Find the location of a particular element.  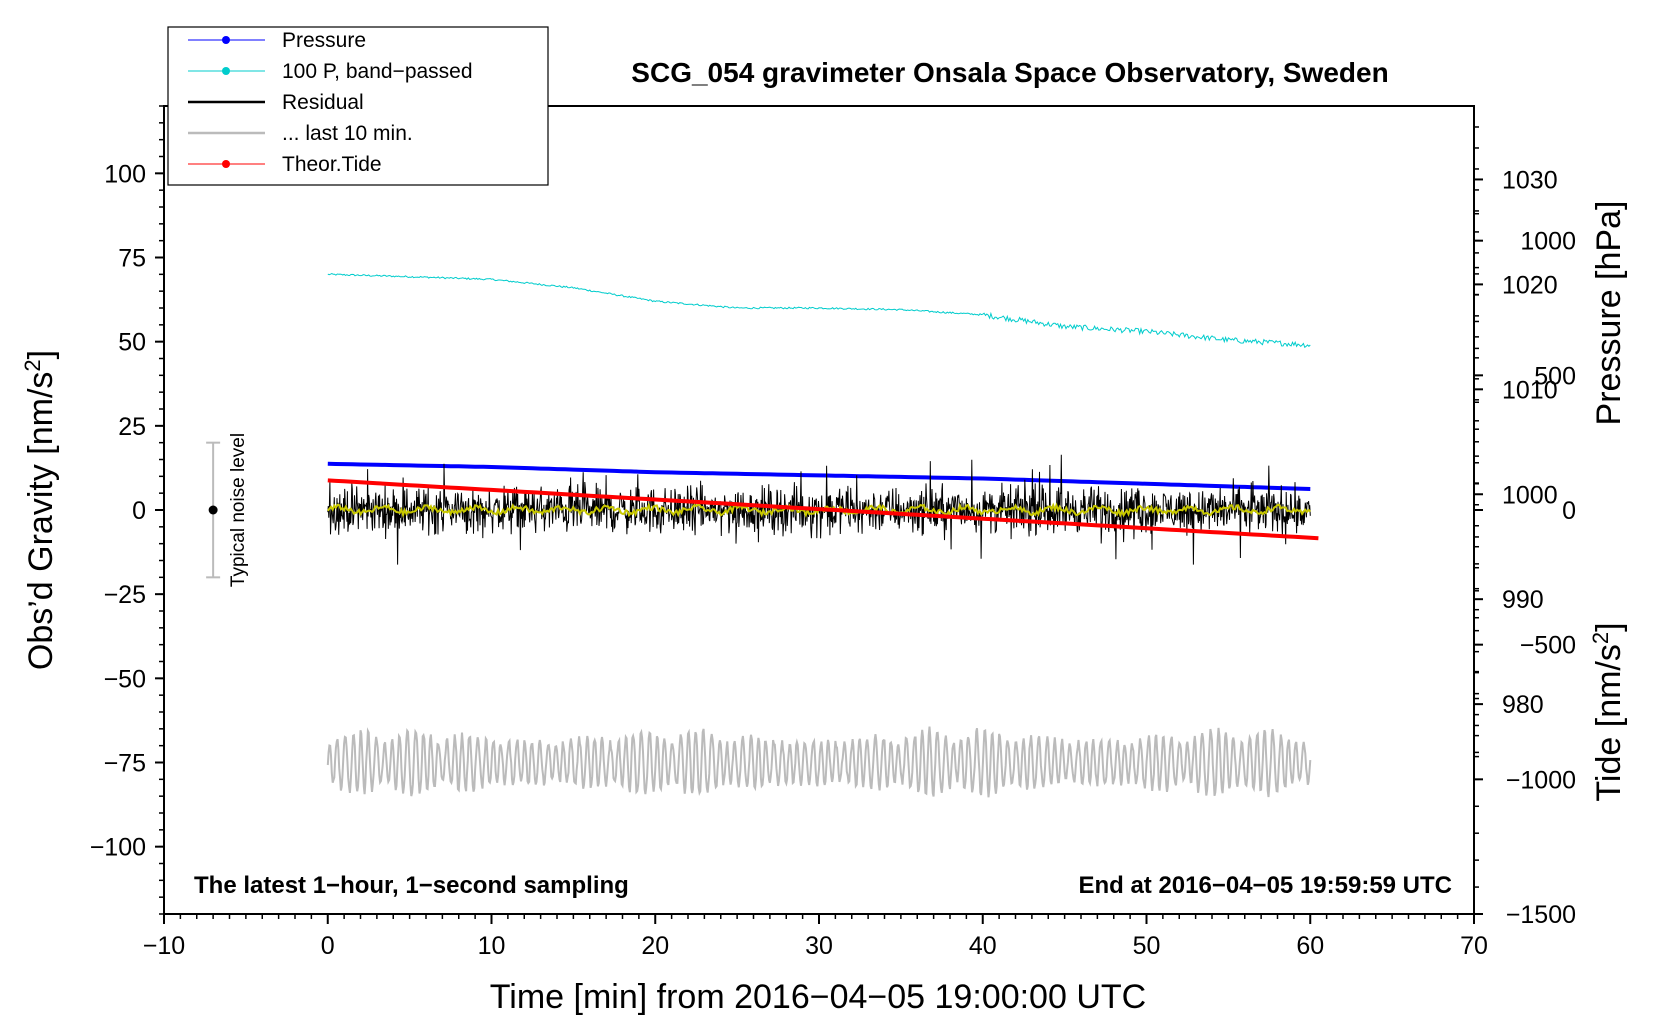

x-tick-label: 10 is located at coordinates (492, 946).